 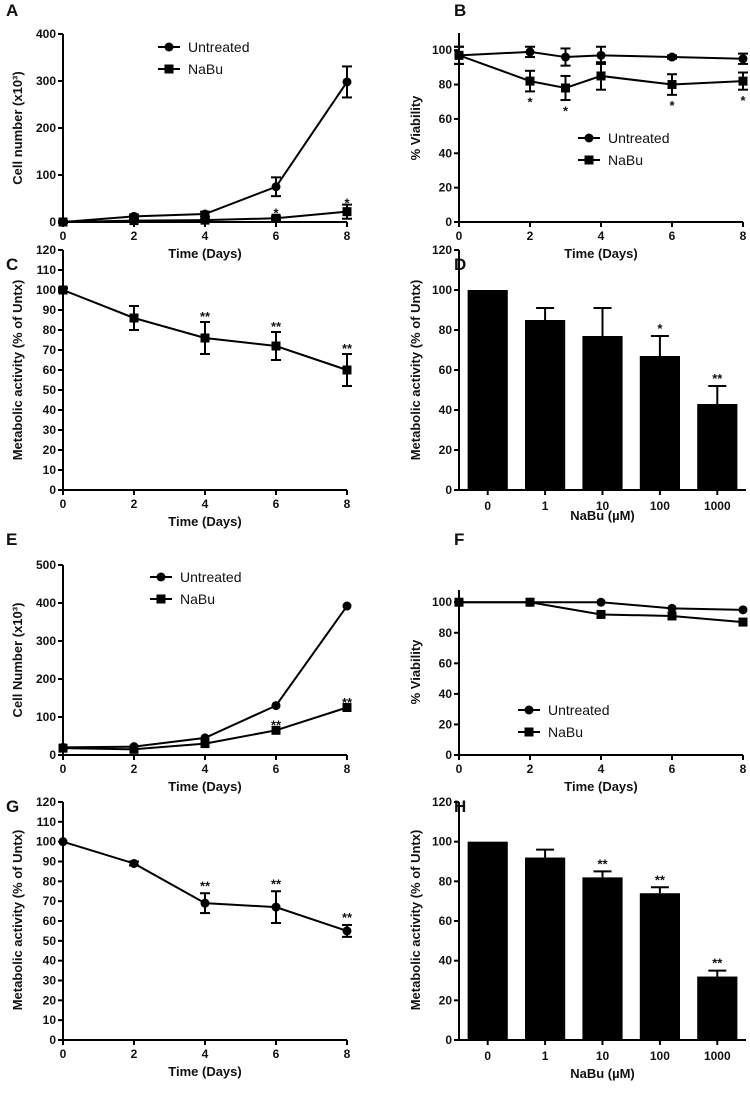 What do you see at coordinates (50, 470) in the screenshot?
I see `y-tick-label: 10` at bounding box center [50, 470].